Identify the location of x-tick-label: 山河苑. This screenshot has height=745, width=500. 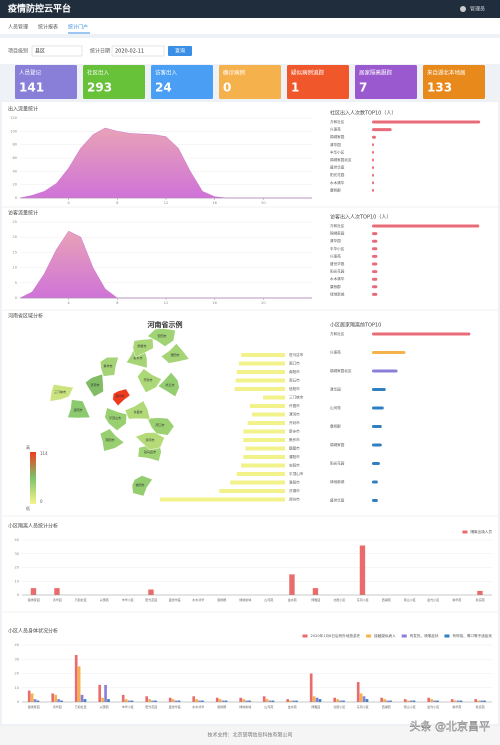
(268, 706).